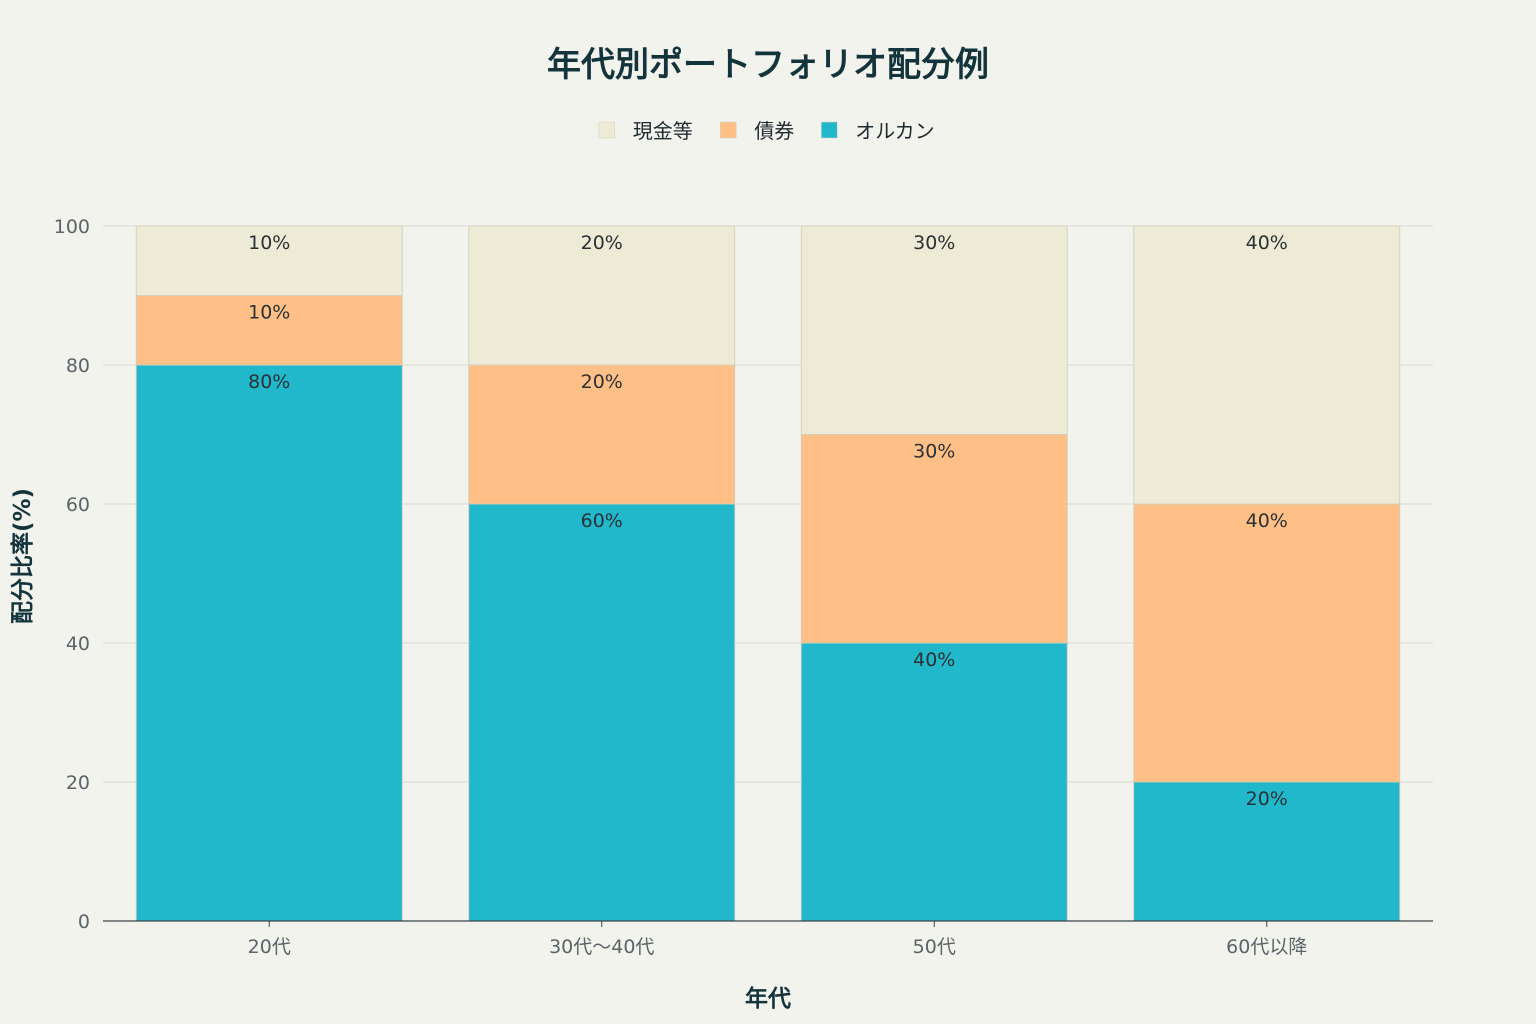 This screenshot has height=1024, width=1536. What do you see at coordinates (934, 452) in the screenshot?
I see `data-label-2-series-1: 30%` at bounding box center [934, 452].